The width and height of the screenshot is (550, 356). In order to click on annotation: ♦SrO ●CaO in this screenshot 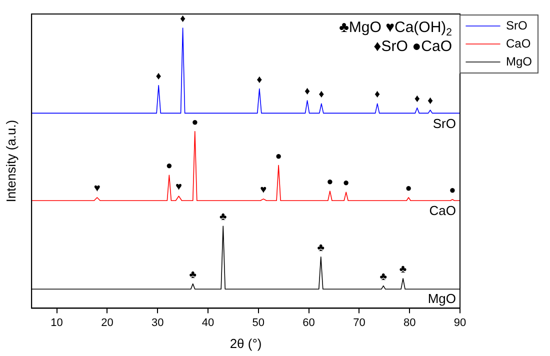, I will do `click(413, 47)`.